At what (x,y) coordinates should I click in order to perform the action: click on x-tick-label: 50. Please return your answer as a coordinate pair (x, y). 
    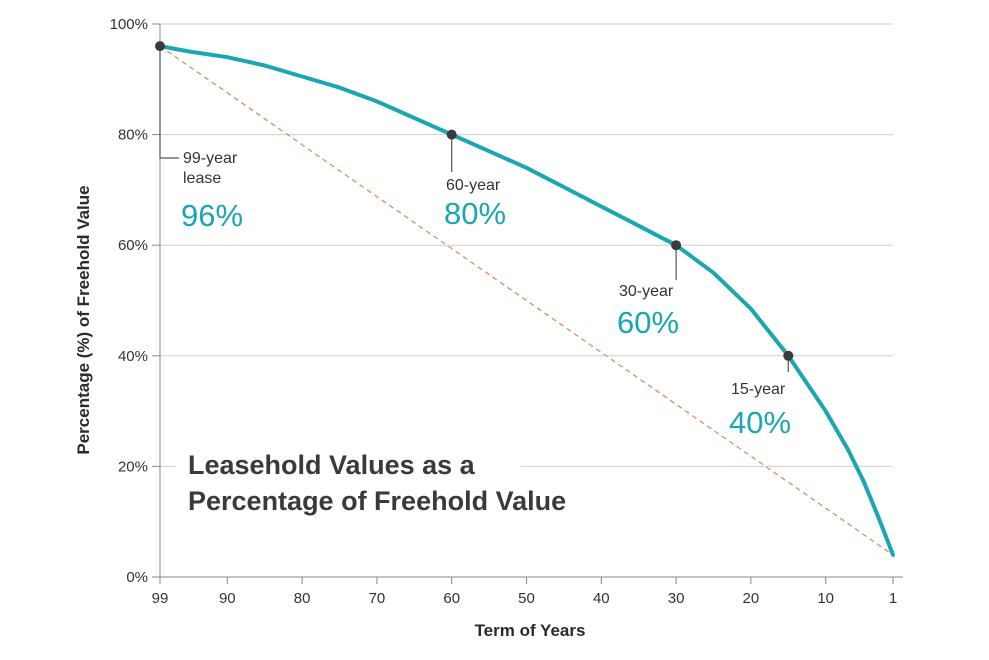
    Looking at the image, I should click on (526, 598).